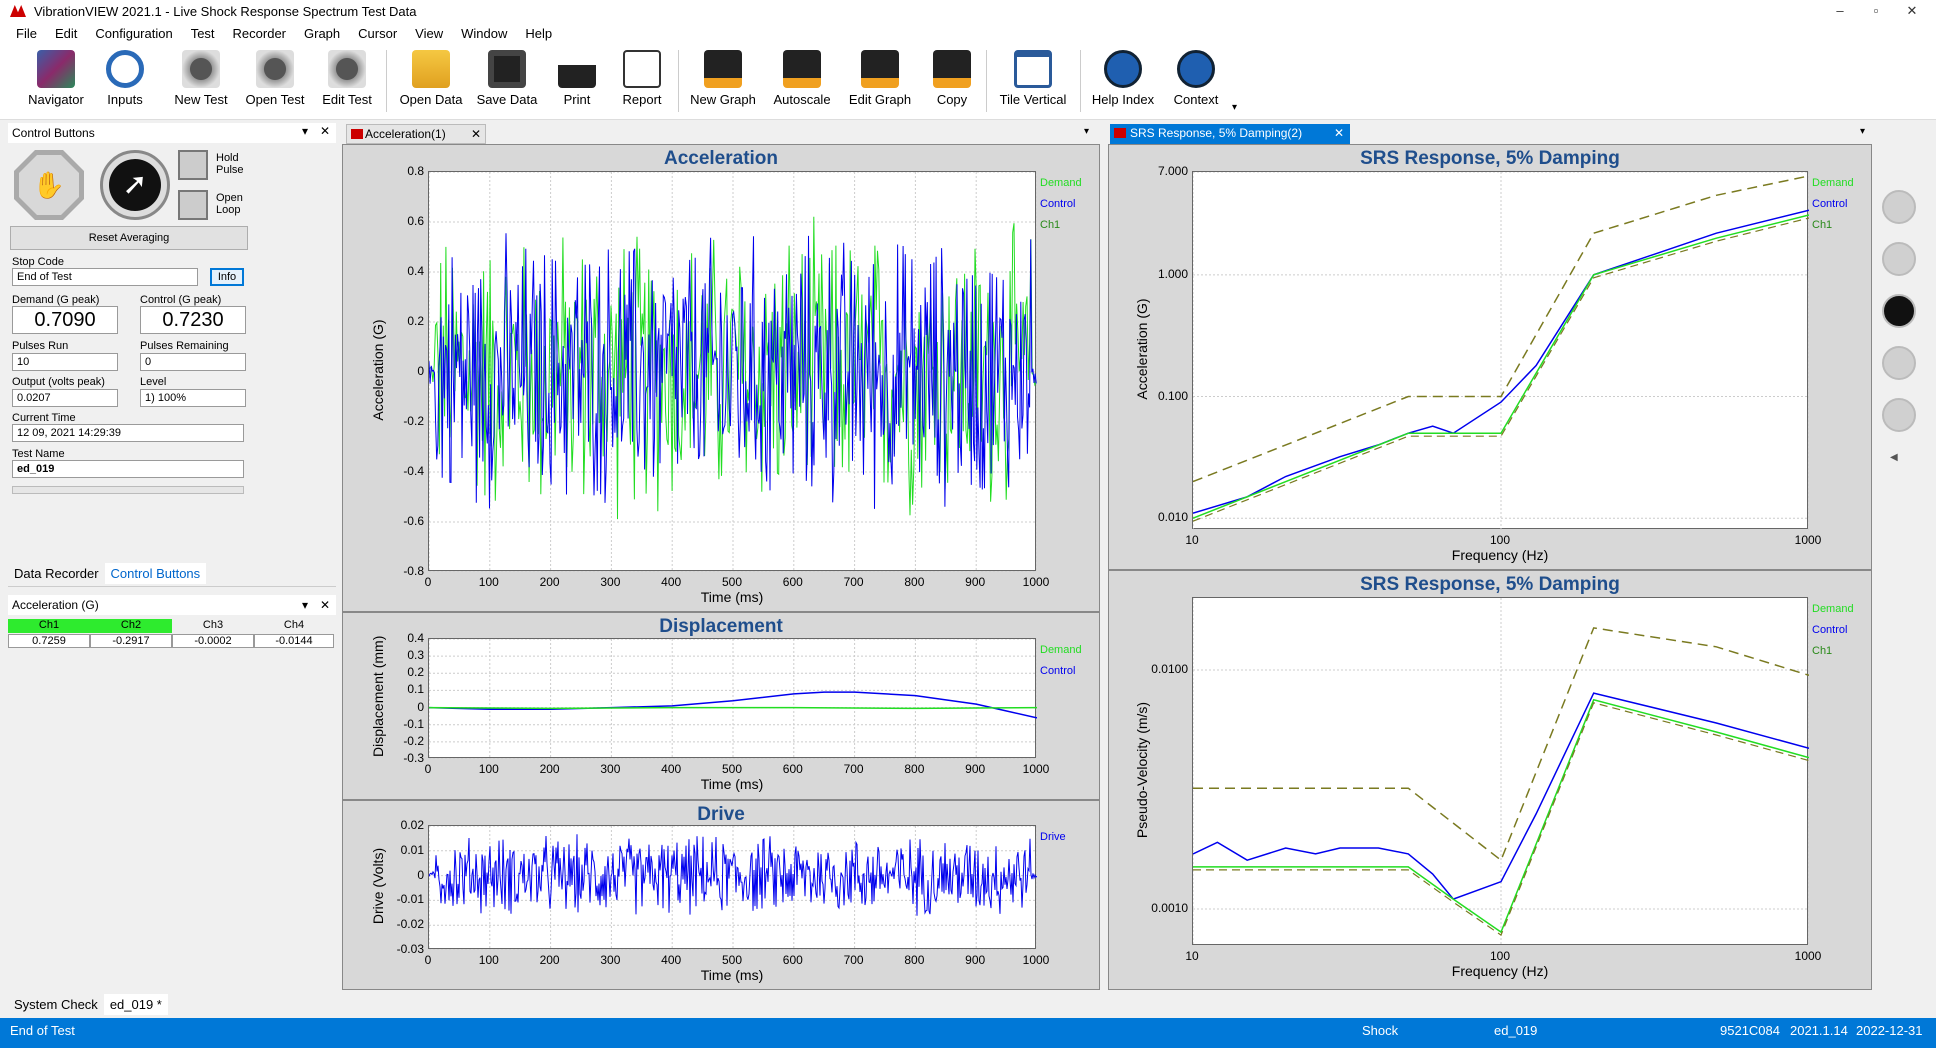 This screenshot has height=1048, width=1936. What do you see at coordinates (56, 573) in the screenshot?
I see `tab-data-recorder: Data Recorder` at bounding box center [56, 573].